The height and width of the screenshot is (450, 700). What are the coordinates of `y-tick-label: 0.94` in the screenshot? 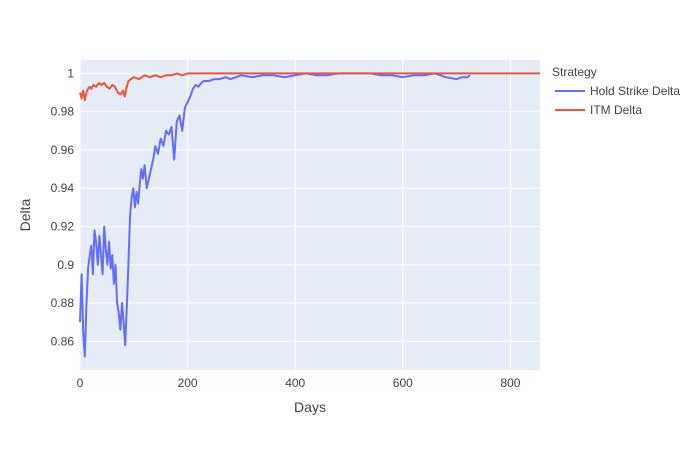 It's located at (63, 188).